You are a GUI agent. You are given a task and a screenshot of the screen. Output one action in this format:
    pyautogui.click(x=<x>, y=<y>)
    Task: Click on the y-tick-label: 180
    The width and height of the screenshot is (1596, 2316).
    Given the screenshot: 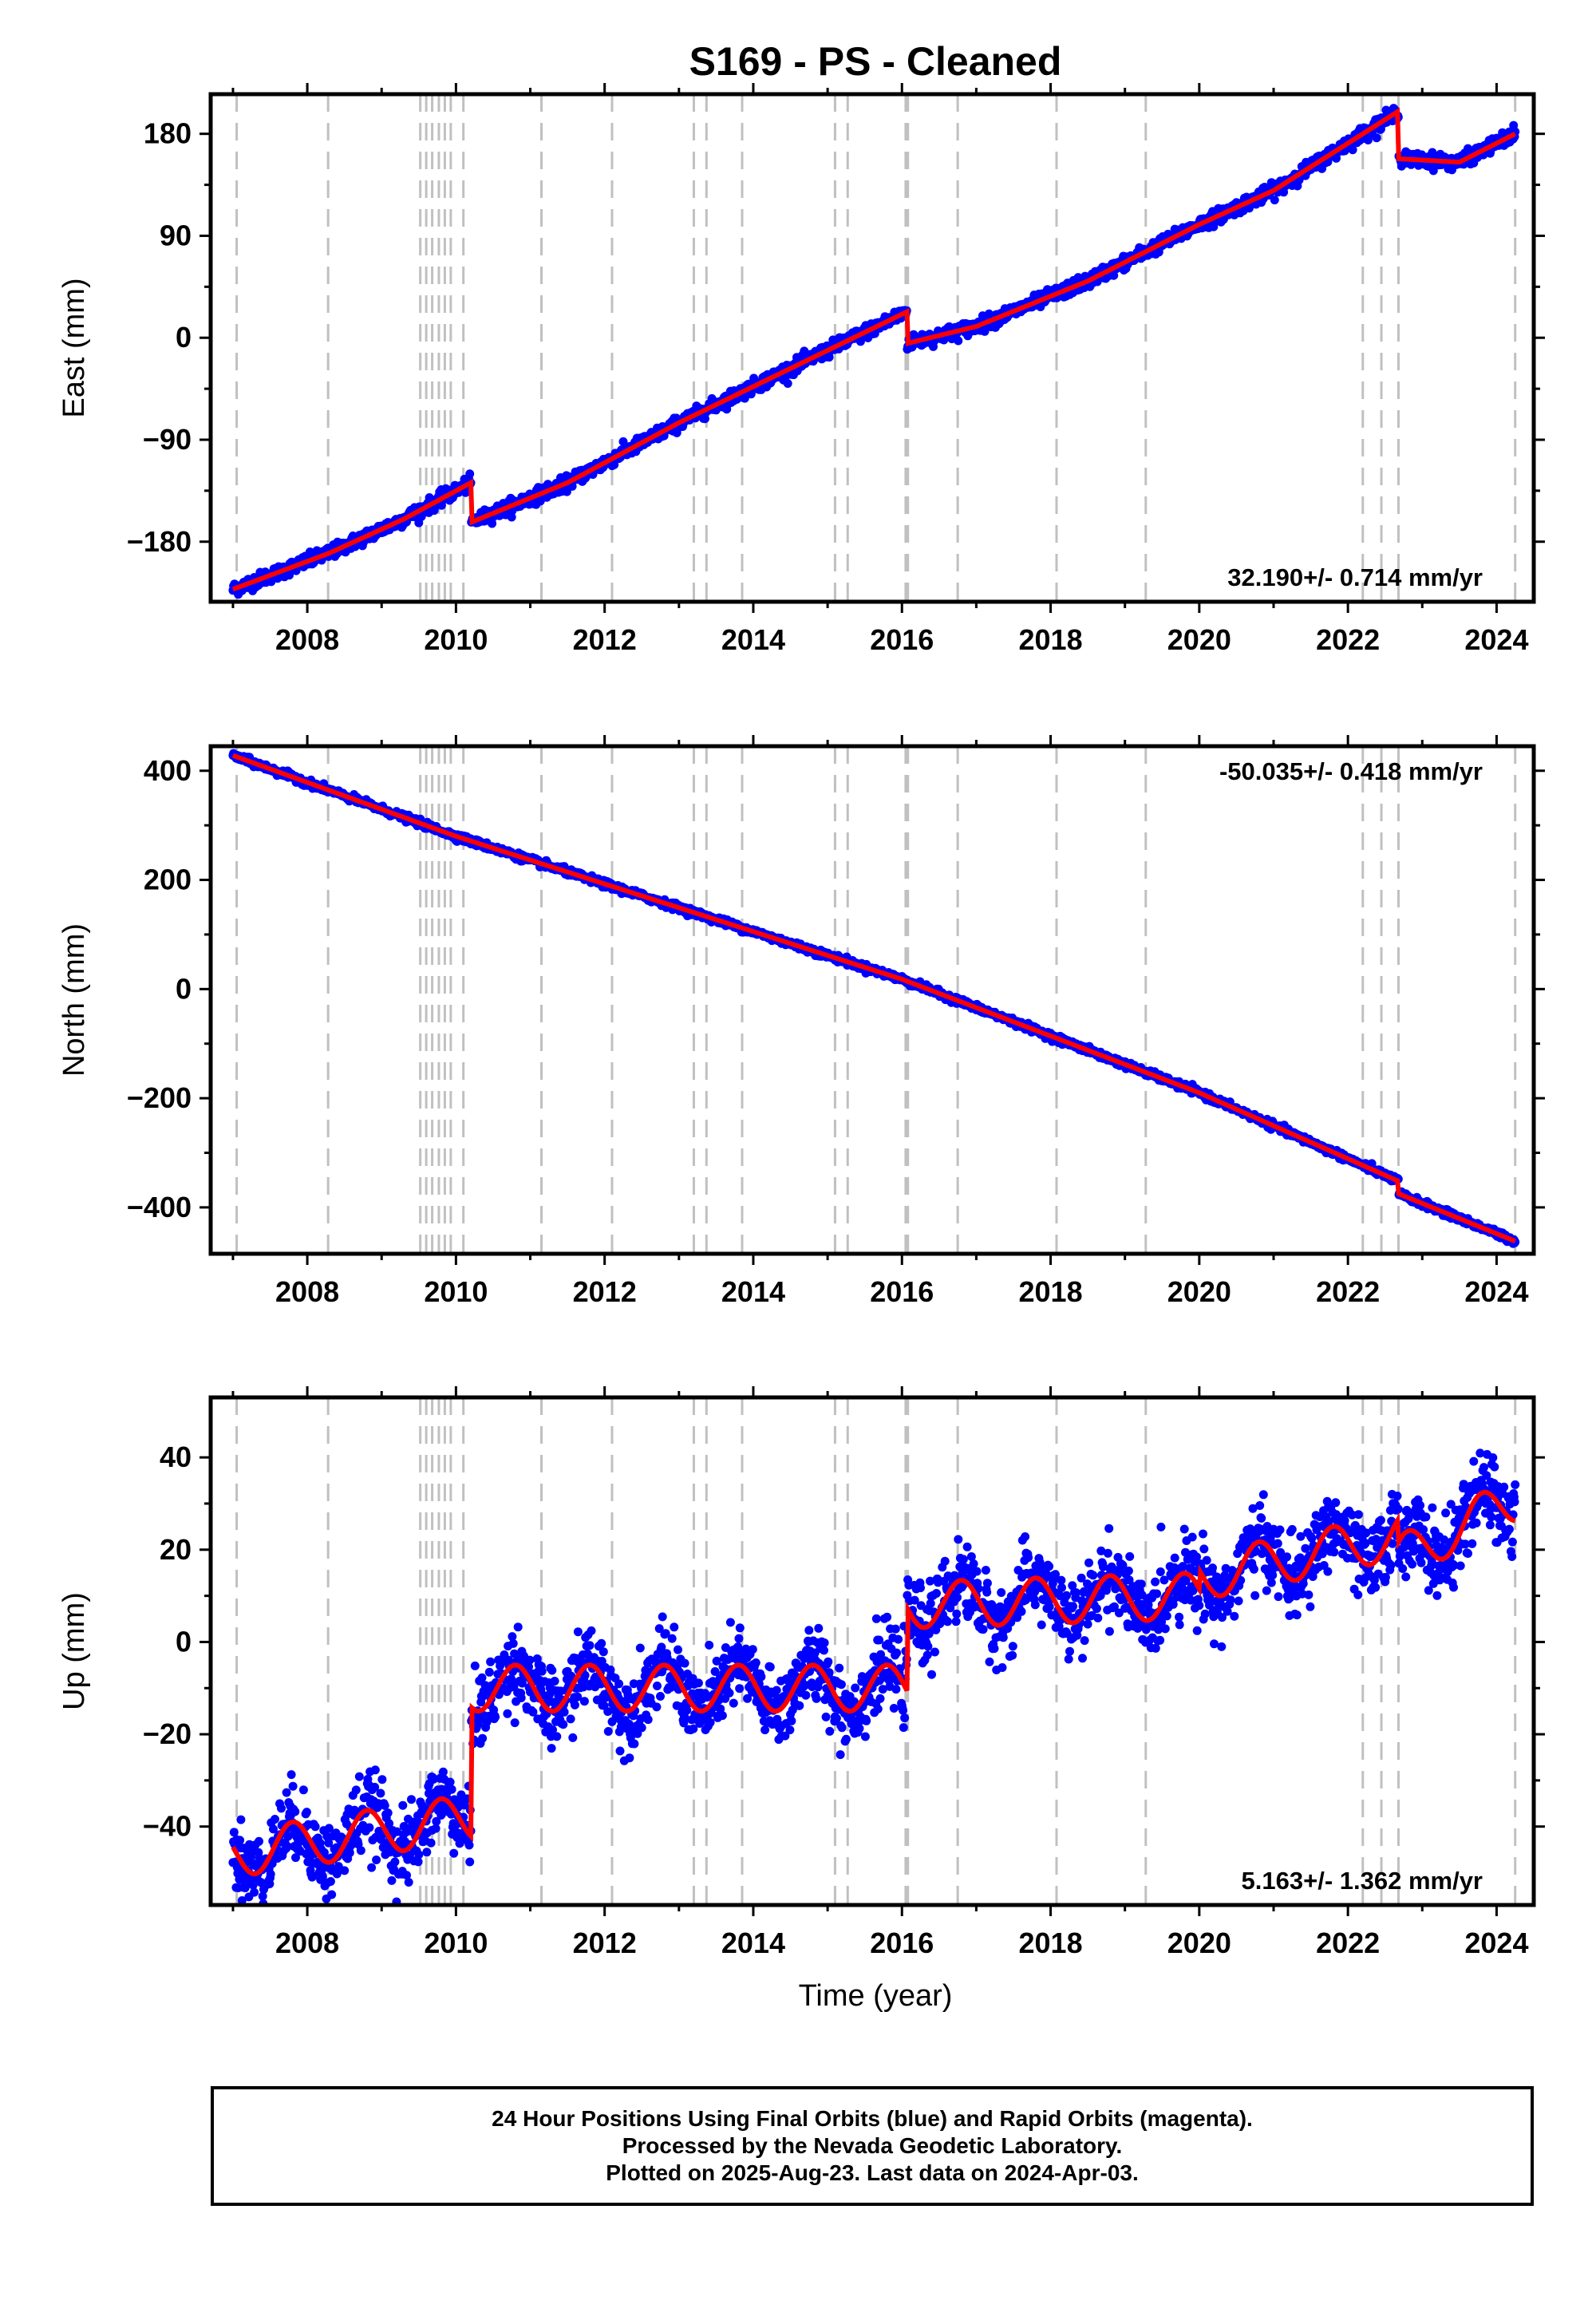 What is the action you would take?
    pyautogui.click(x=168, y=133)
    